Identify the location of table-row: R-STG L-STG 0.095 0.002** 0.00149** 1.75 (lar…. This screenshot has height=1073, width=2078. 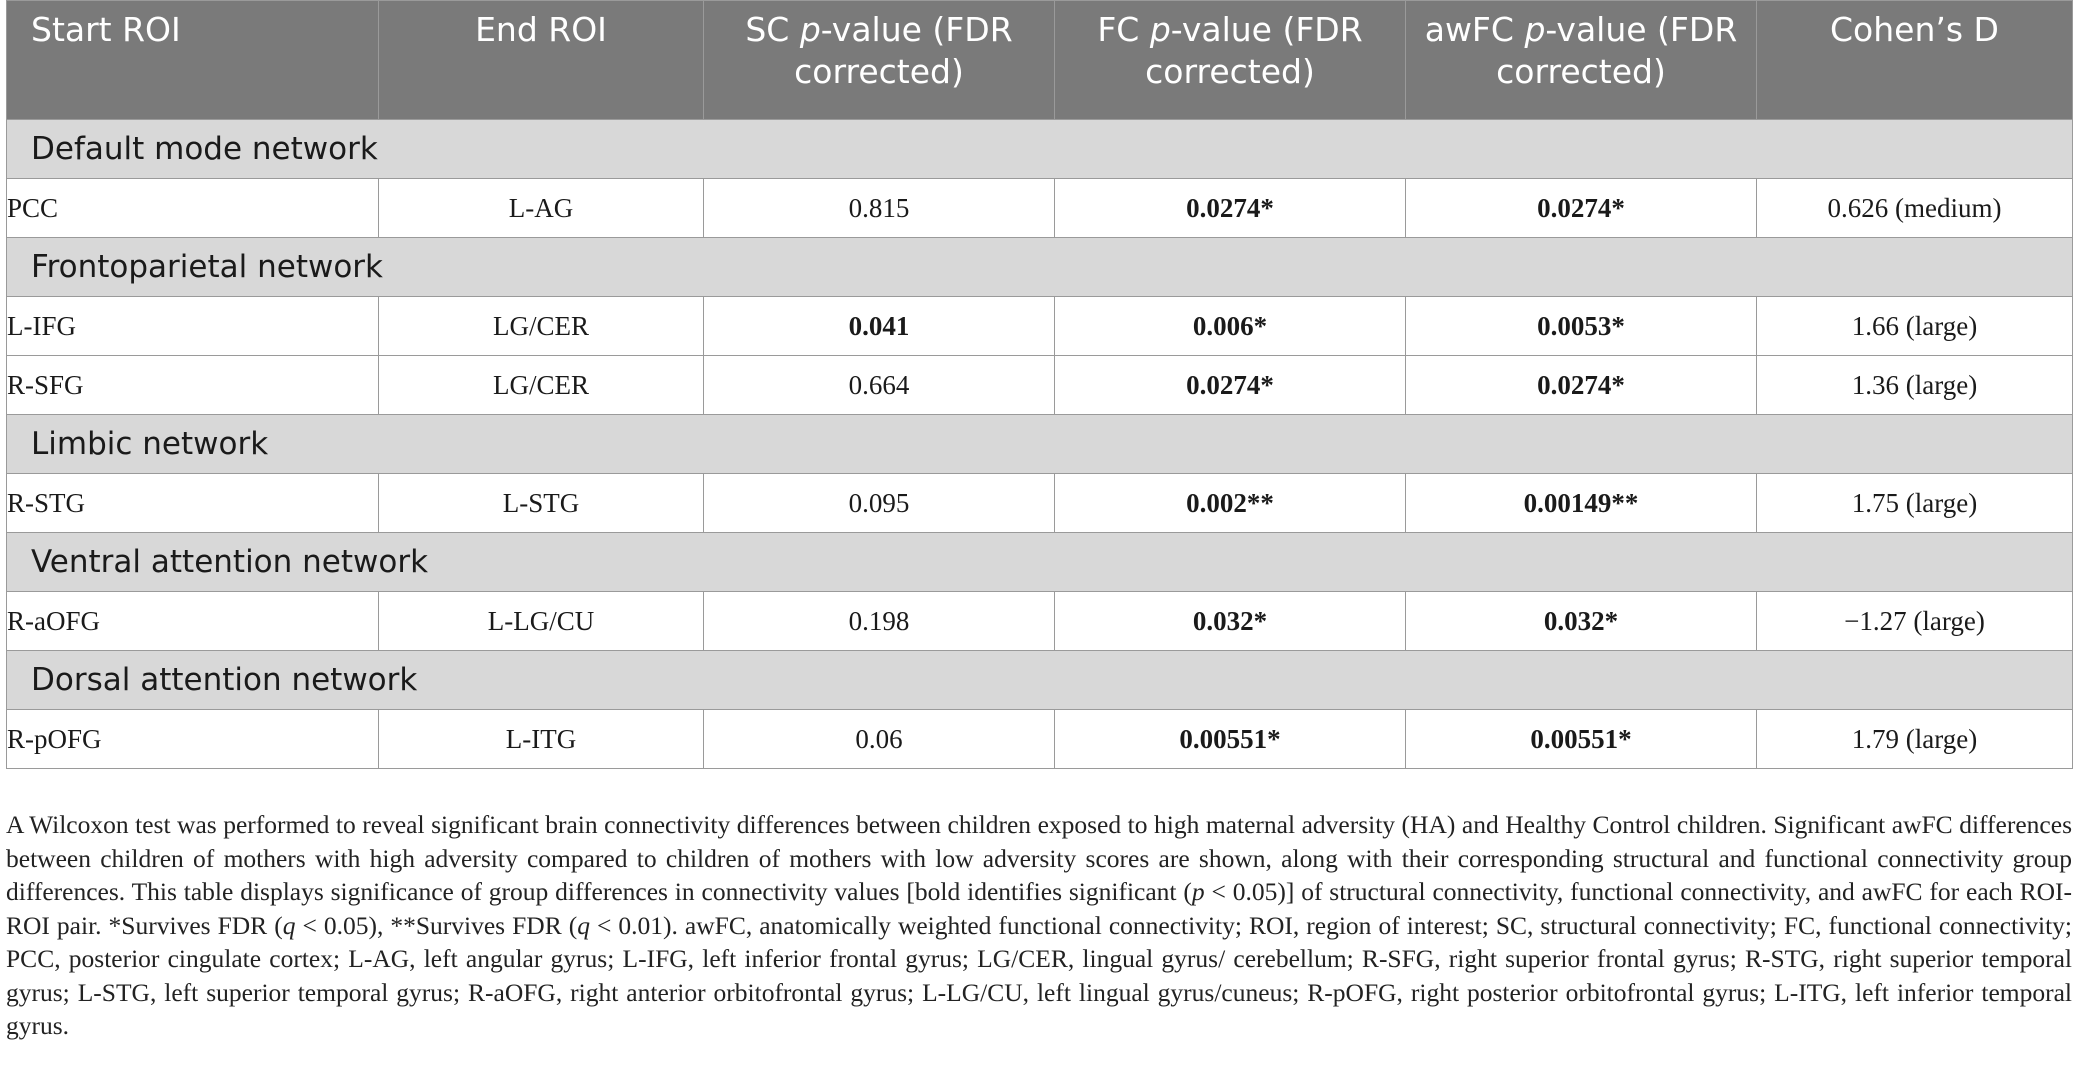
(1039, 503).